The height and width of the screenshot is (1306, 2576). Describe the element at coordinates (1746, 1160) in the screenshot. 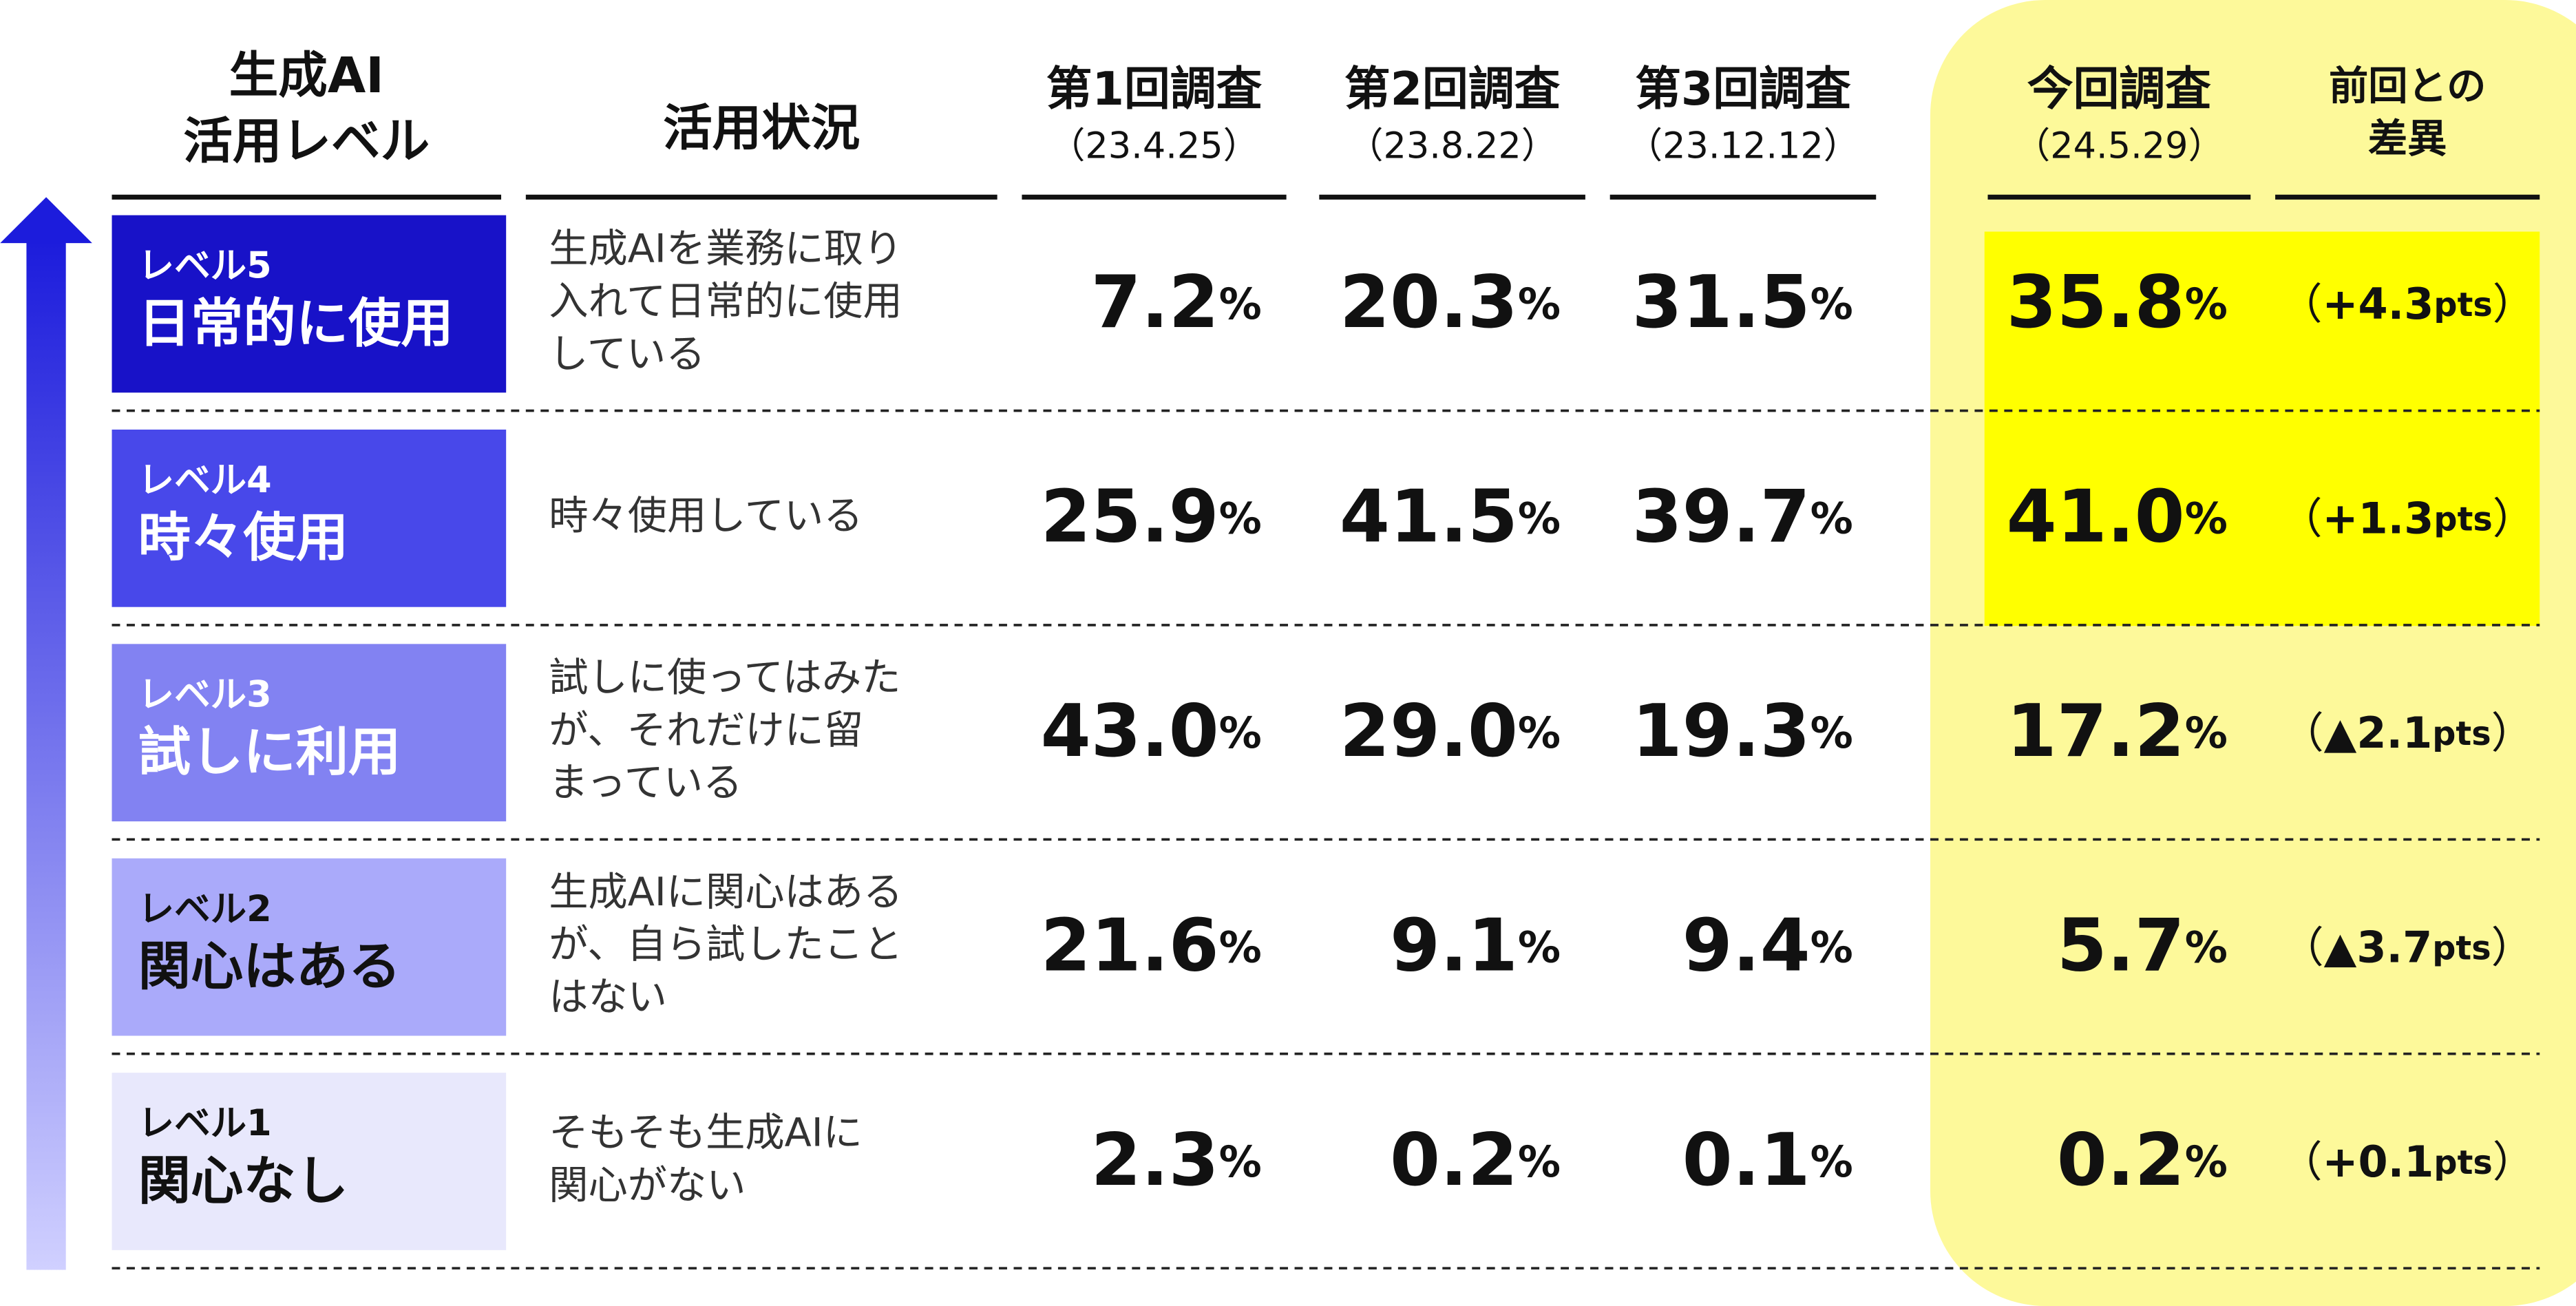

I see `value-number: 0.1` at that location.